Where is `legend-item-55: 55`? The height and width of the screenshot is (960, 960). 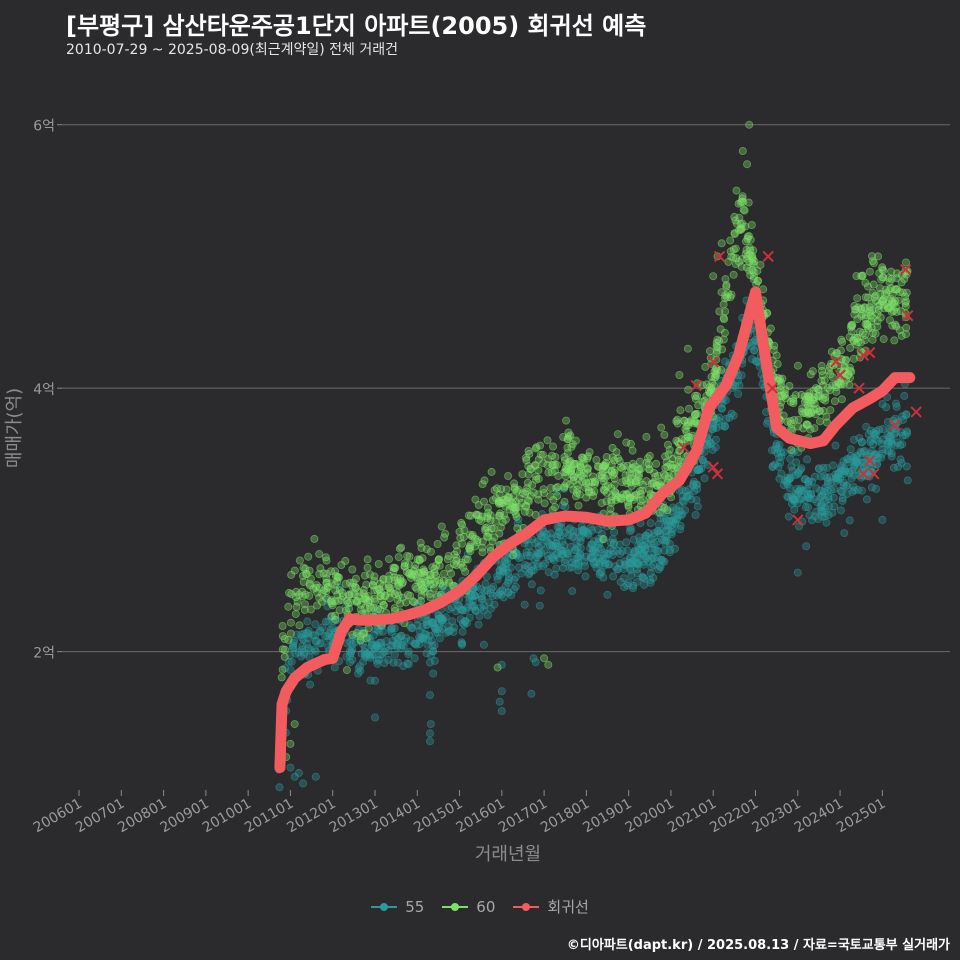
legend-item-55: 55 is located at coordinates (397, 906).